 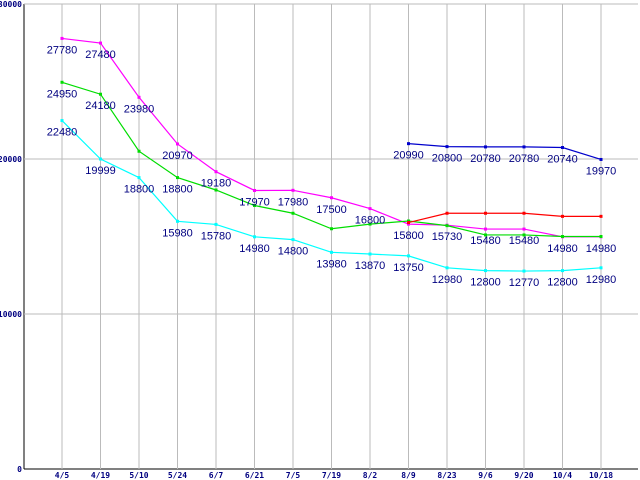 I want to click on x-tick-label: 9/6, so click(x=485, y=475).